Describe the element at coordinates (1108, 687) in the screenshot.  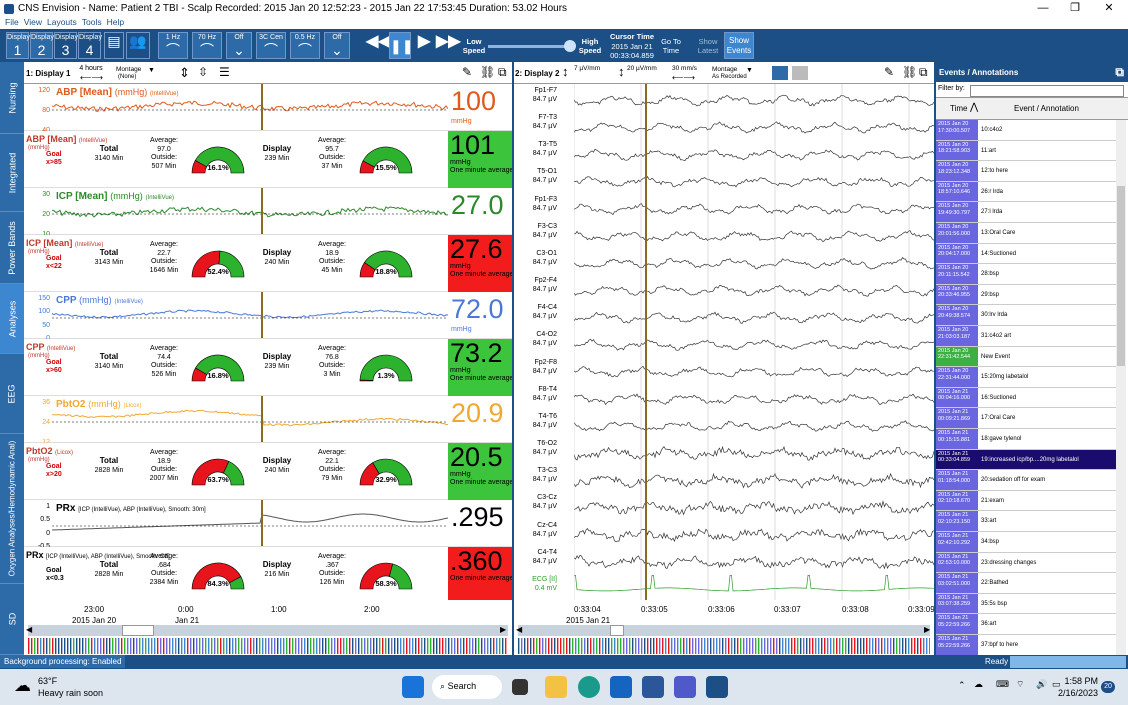
I see `notification-badge: 20` at that location.